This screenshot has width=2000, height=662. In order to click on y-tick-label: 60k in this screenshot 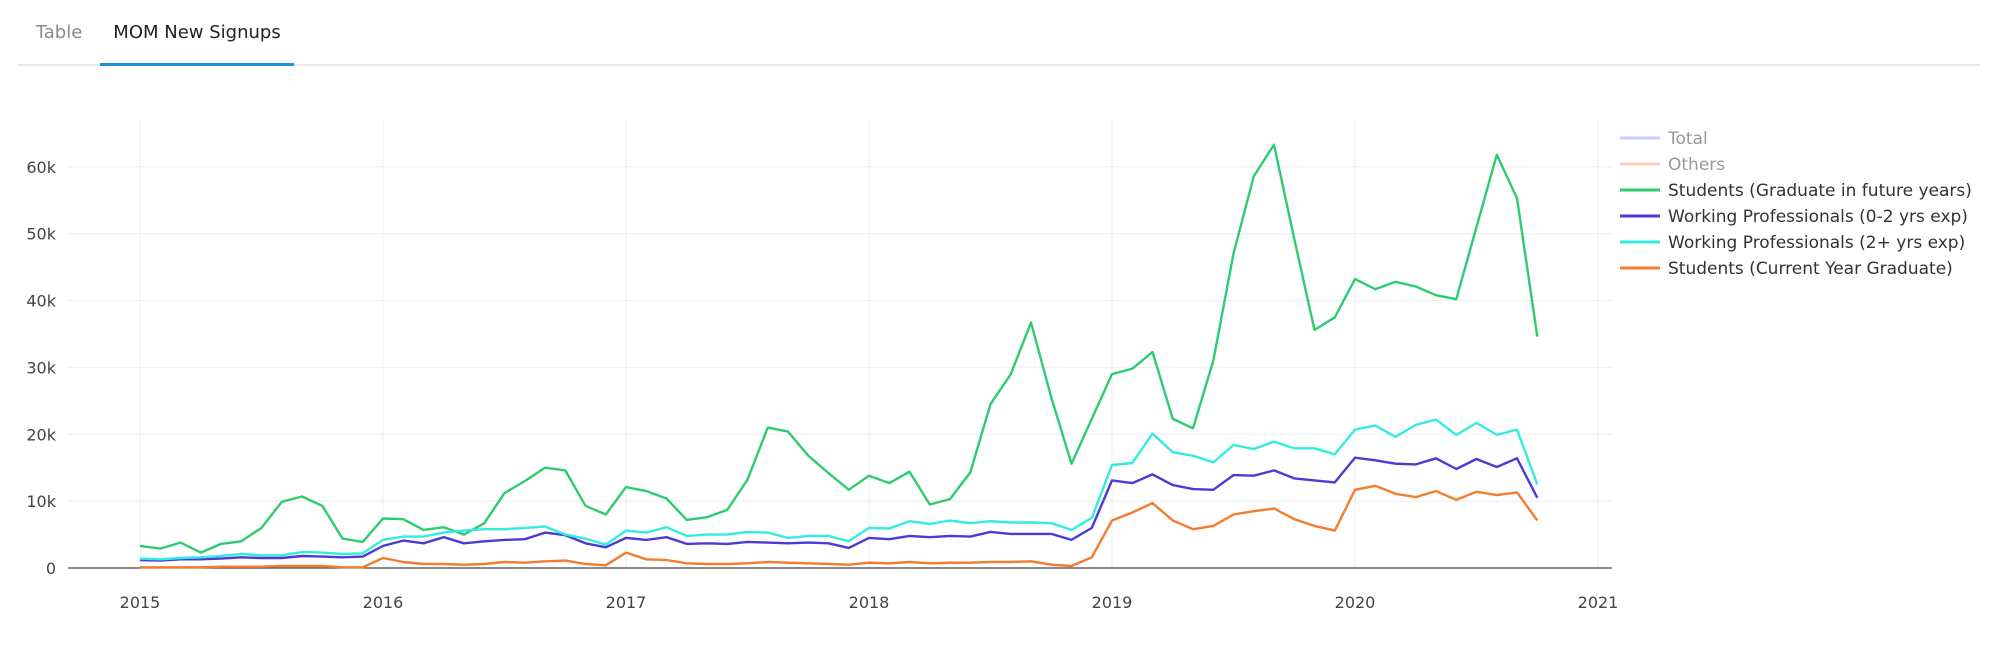, I will do `click(41, 167)`.